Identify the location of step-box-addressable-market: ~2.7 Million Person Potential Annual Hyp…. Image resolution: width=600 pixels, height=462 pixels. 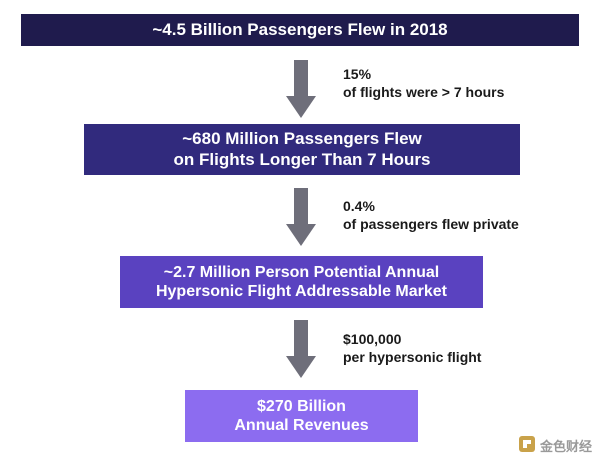
(301, 282).